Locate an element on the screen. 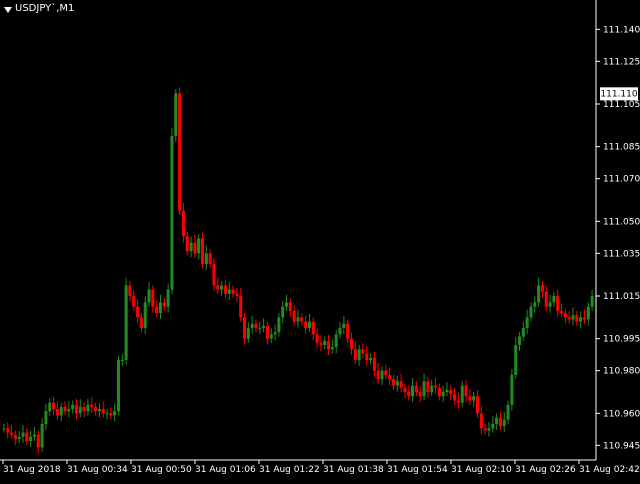 The height and width of the screenshot is (484, 640). current-price-marker: 111.110 is located at coordinates (619, 94).